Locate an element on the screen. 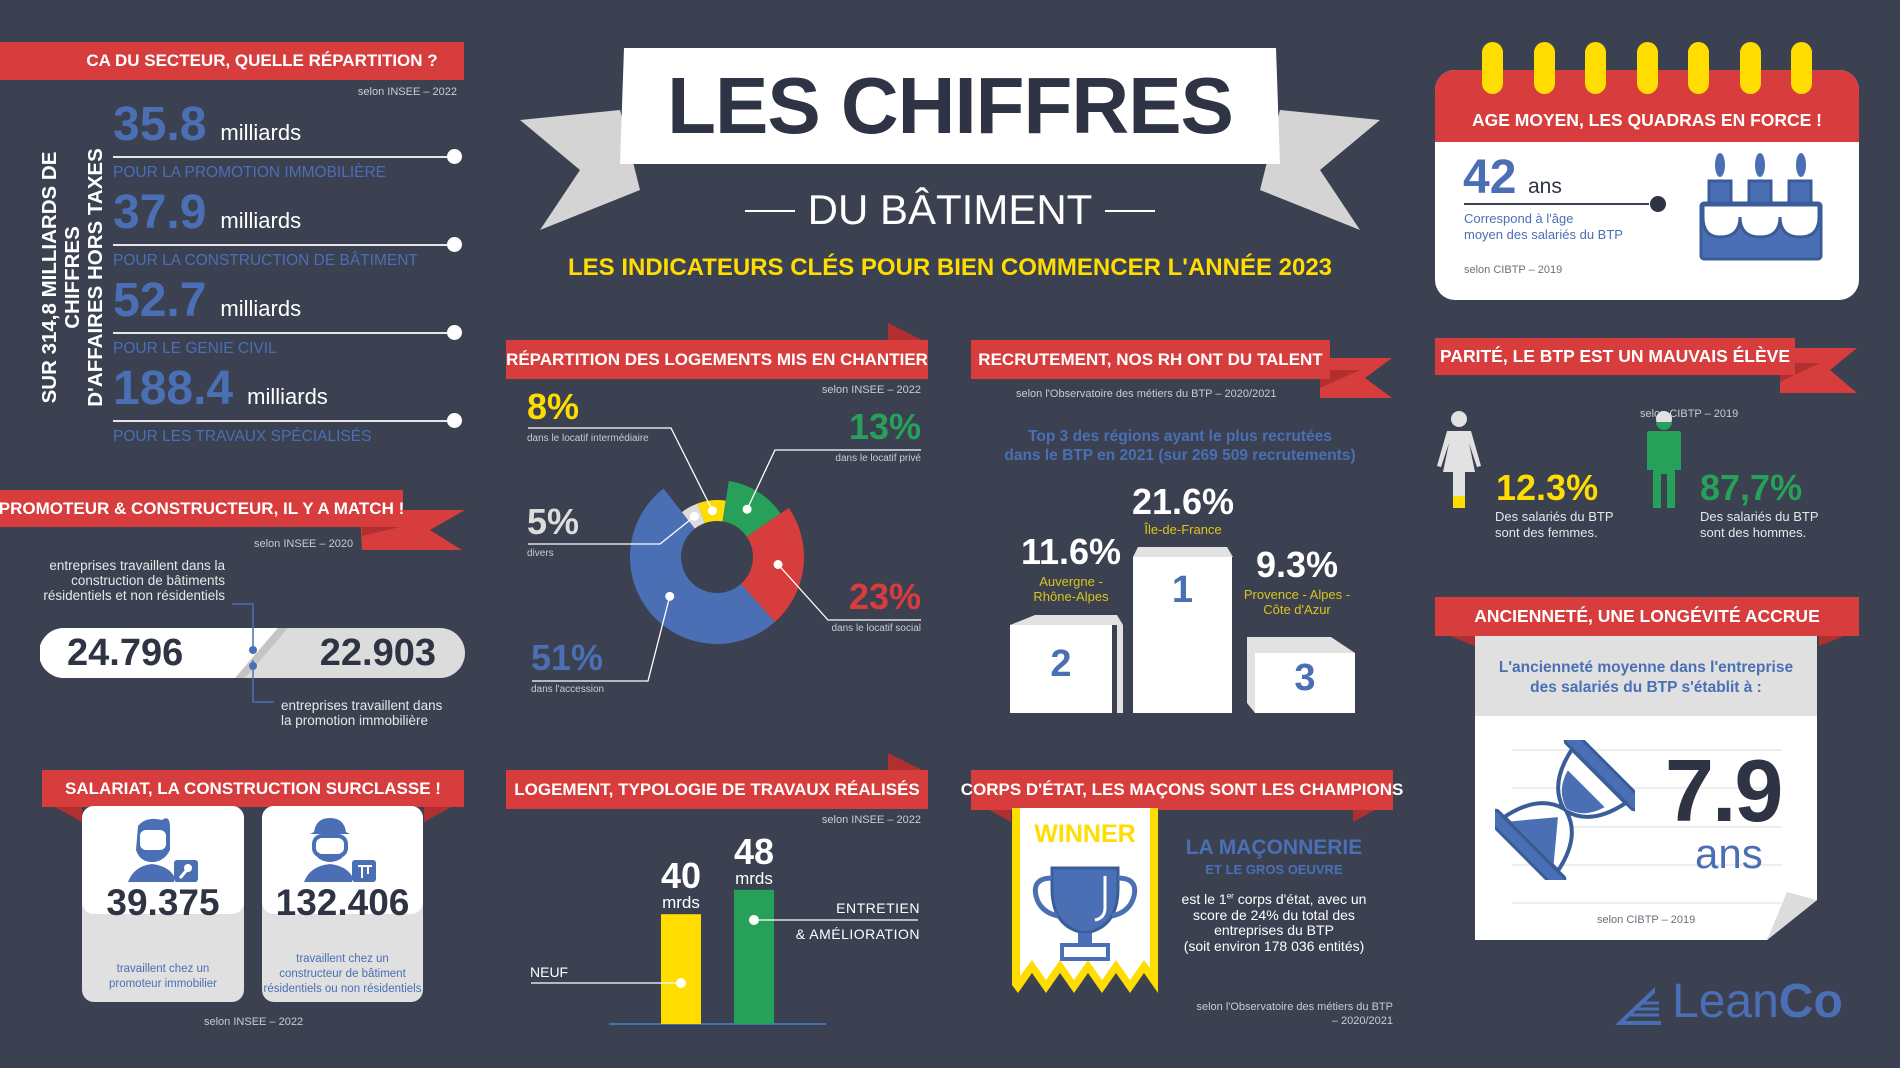  title-ribbon is located at coordinates (950, 139).